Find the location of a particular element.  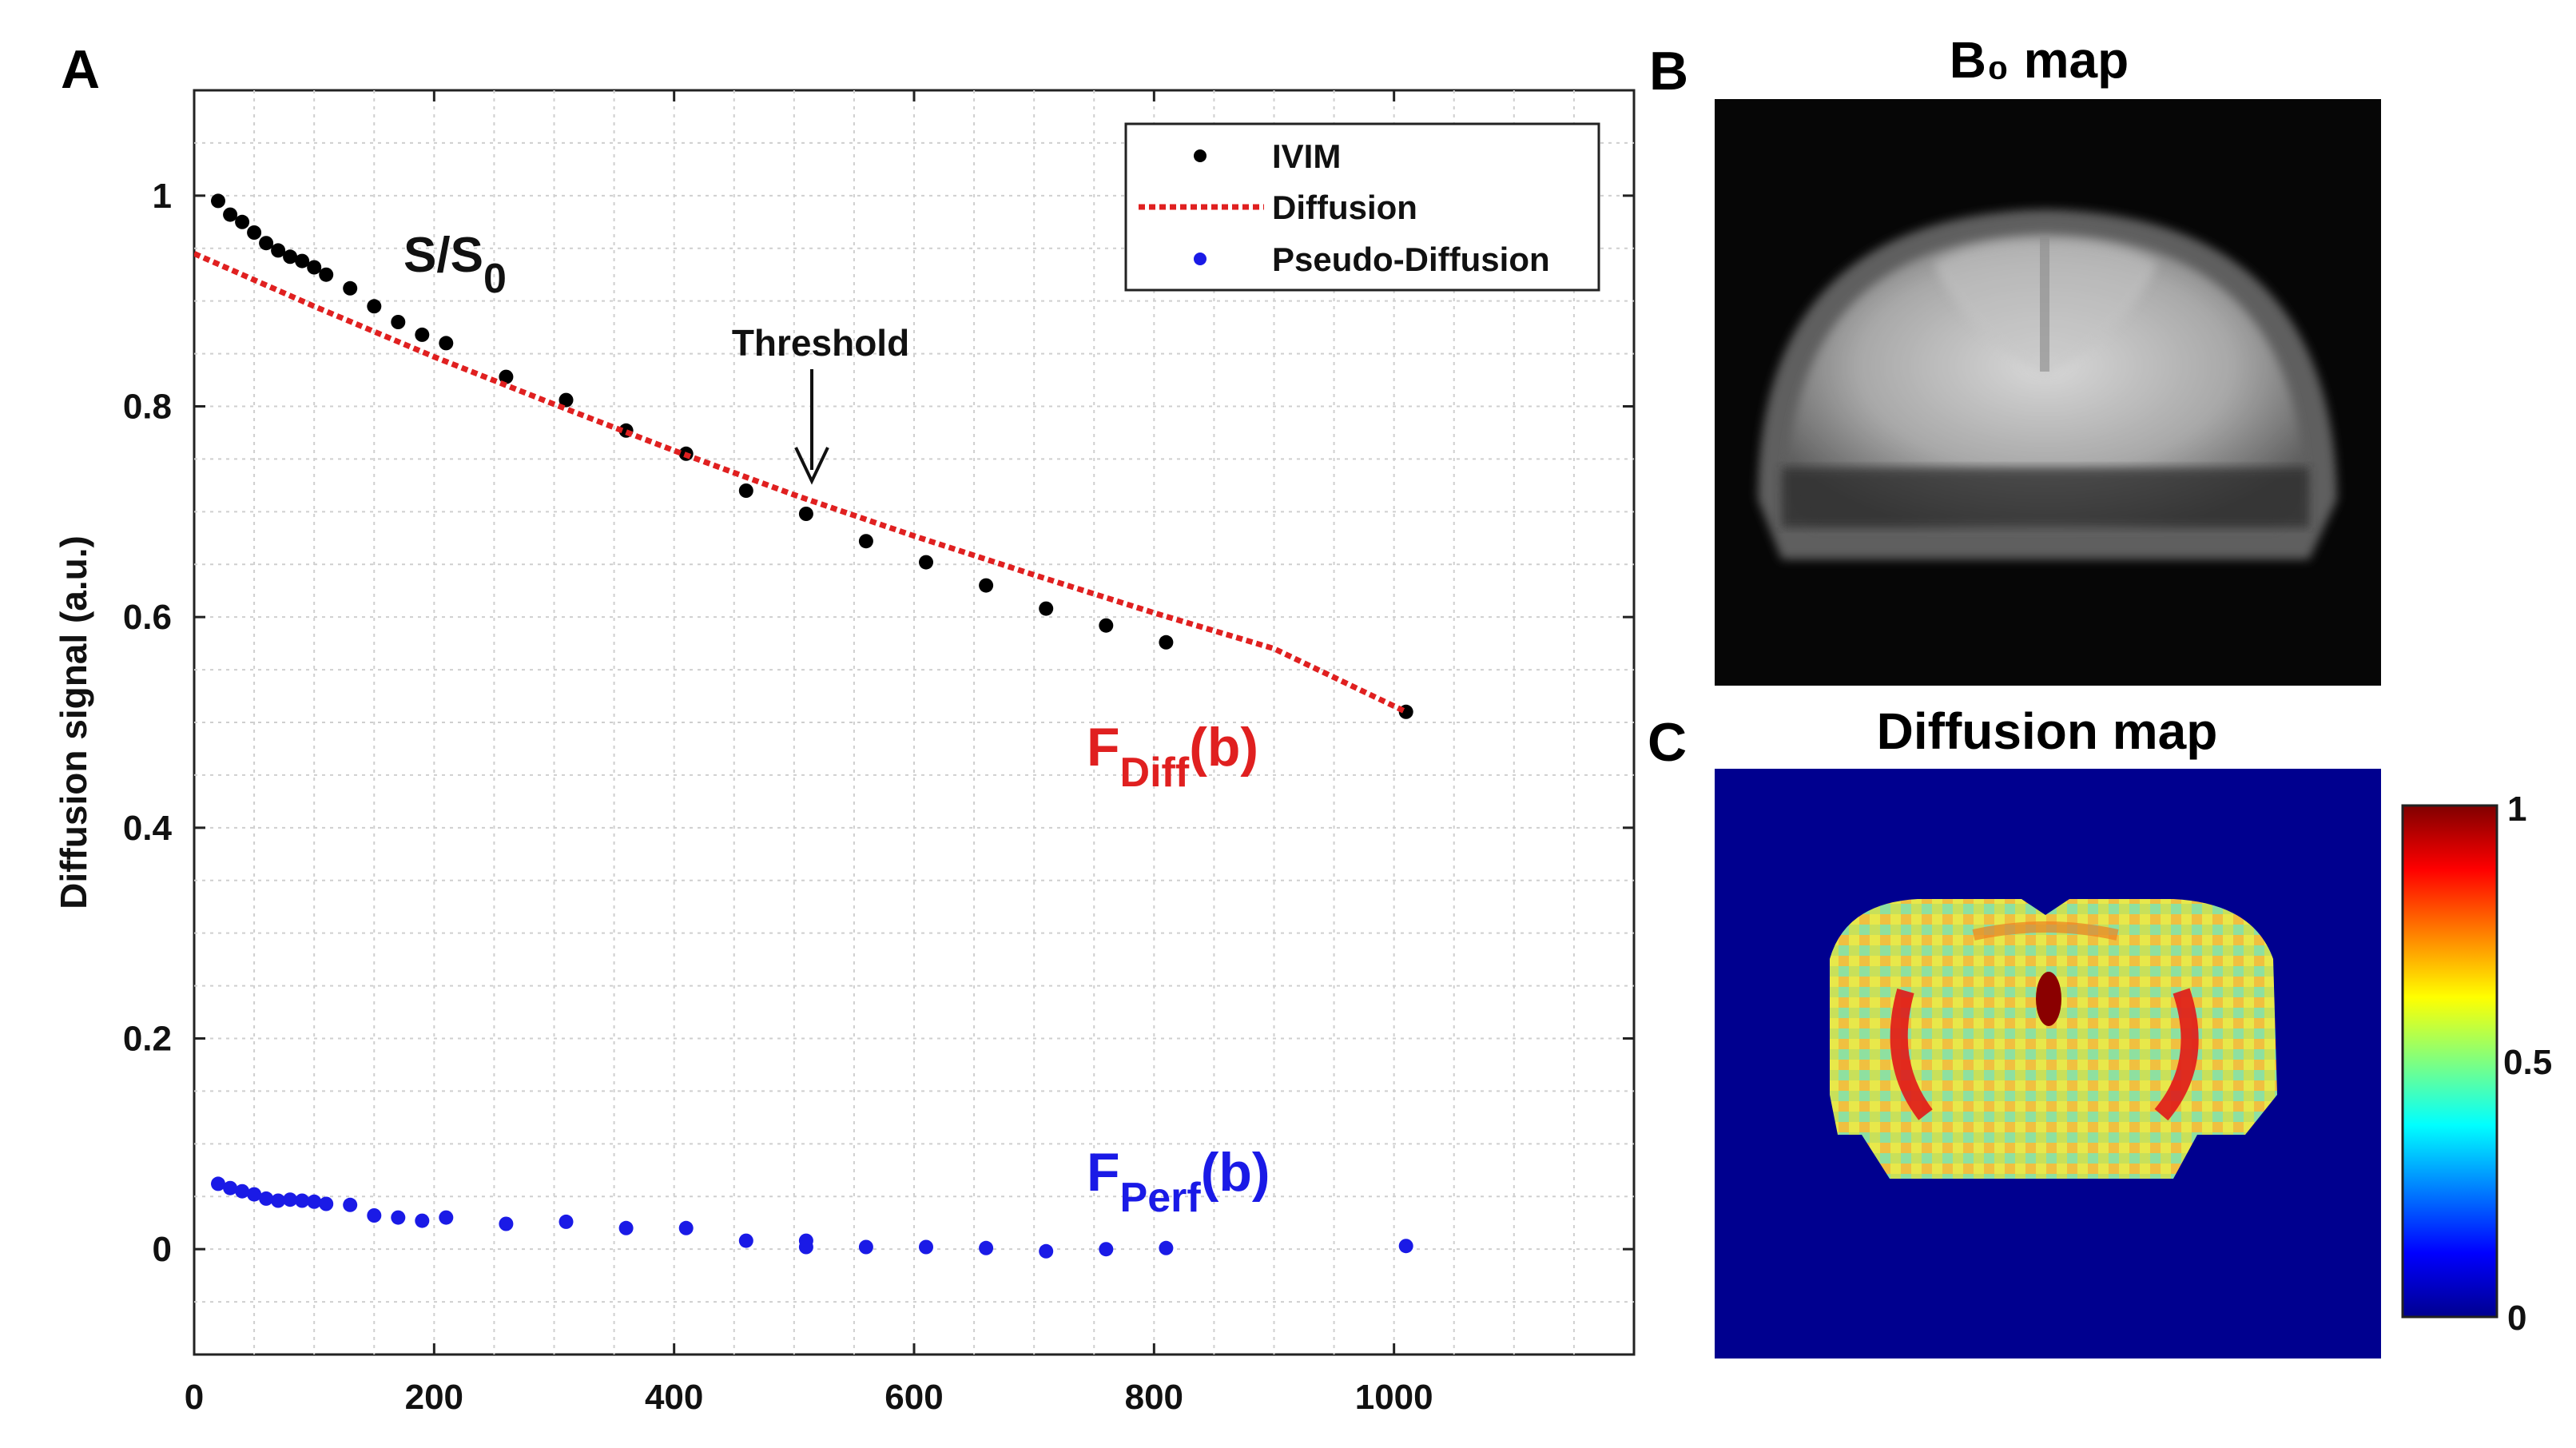

diffusion-ventricle-left is located at coordinates (1911, 1054).